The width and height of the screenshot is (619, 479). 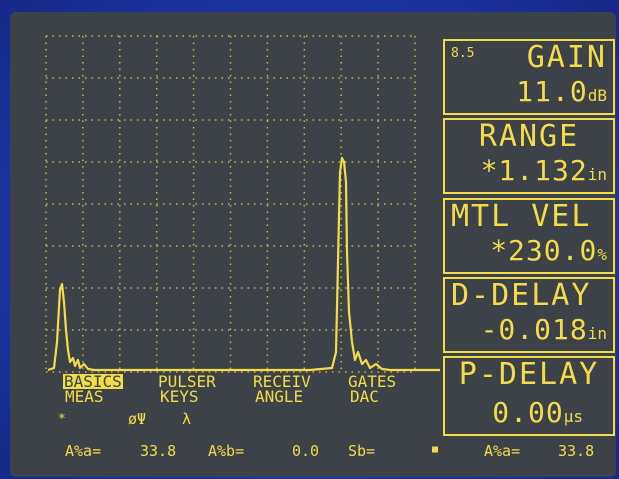 What do you see at coordinates (187, 381) in the screenshot?
I see `tab-pulser: PULSER` at bounding box center [187, 381].